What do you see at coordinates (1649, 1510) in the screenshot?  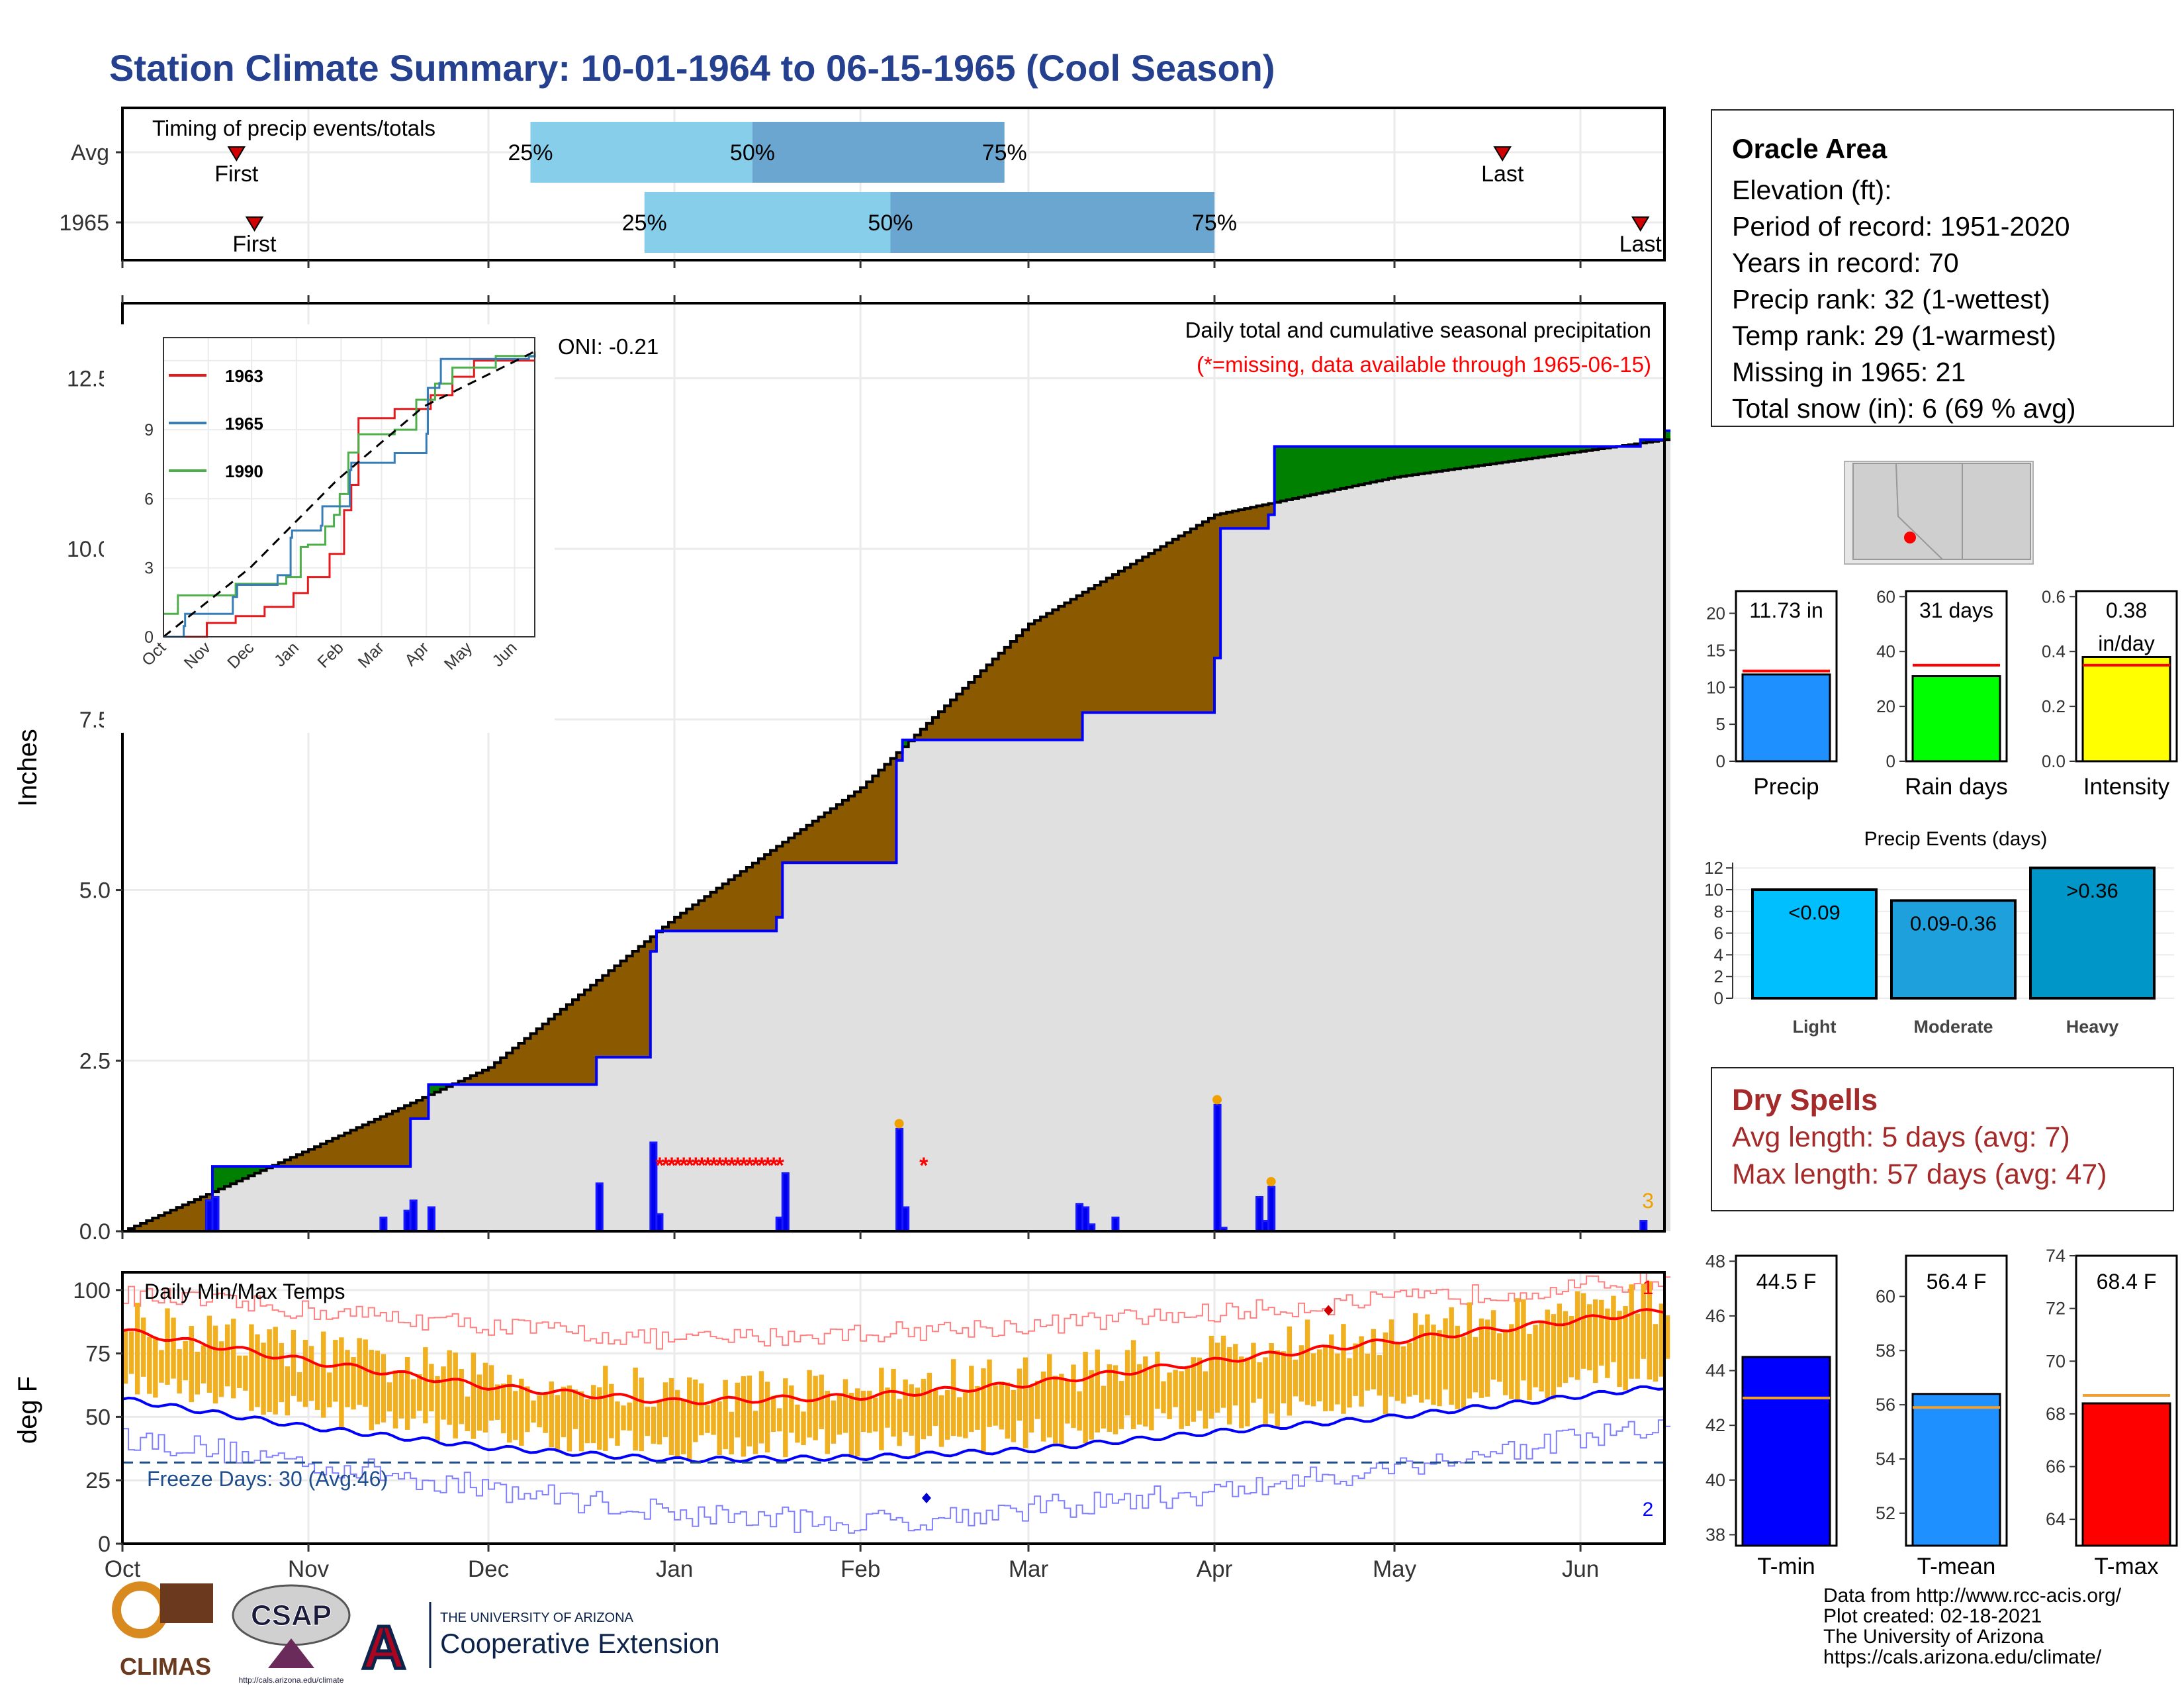 I see `temp-corner-min: 2` at bounding box center [1649, 1510].